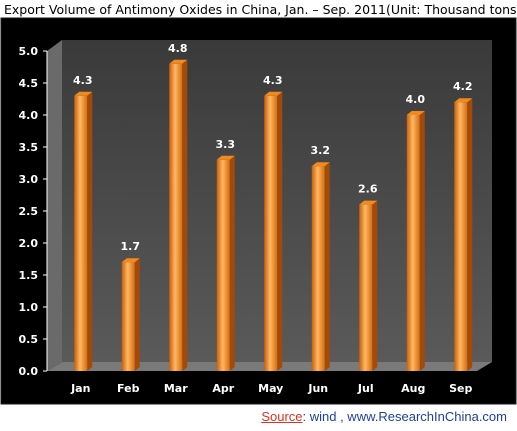  What do you see at coordinates (318, 268) in the screenshot?
I see `bar-jun` at bounding box center [318, 268].